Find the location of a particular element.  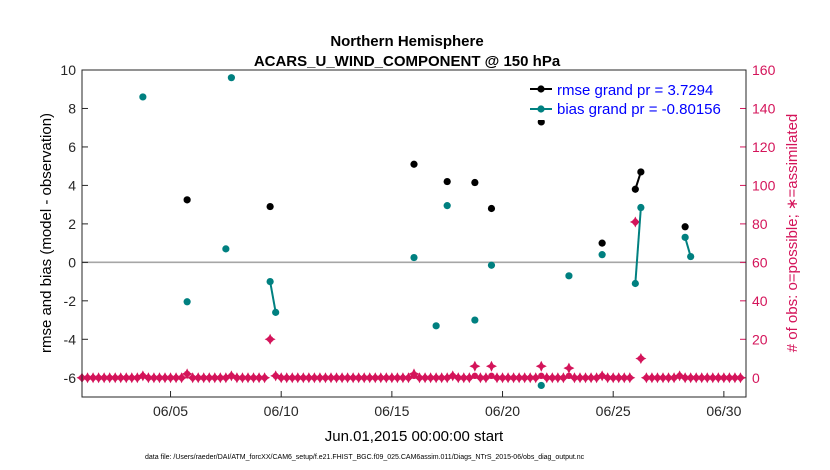

legend-bias-label: bias grand pr = -0.80156 is located at coordinates (639, 109).